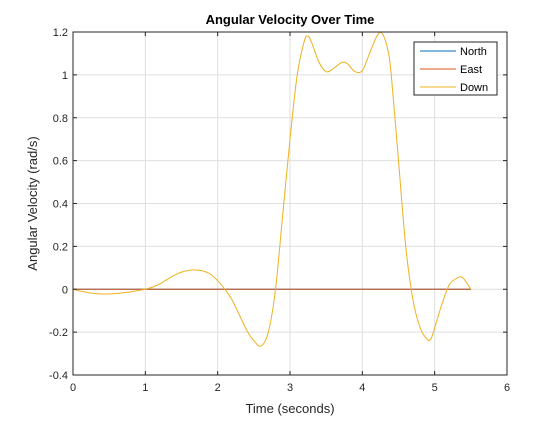  What do you see at coordinates (145, 388) in the screenshot?
I see `x-tick-label: 1` at bounding box center [145, 388].